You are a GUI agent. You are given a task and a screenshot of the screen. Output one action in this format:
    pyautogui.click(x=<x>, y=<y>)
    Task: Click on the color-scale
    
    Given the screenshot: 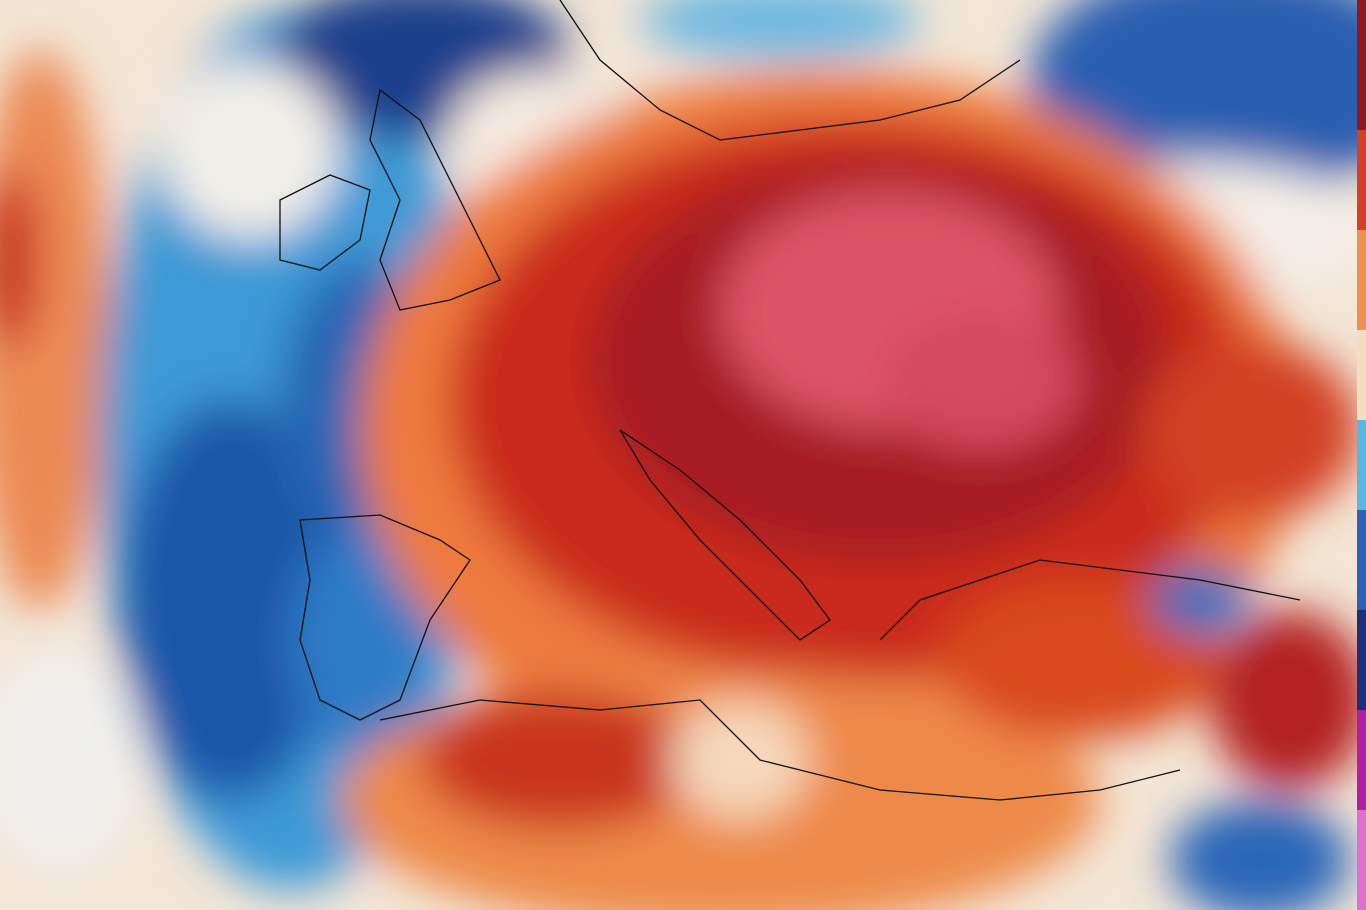 What is the action you would take?
    pyautogui.click(x=1361, y=455)
    